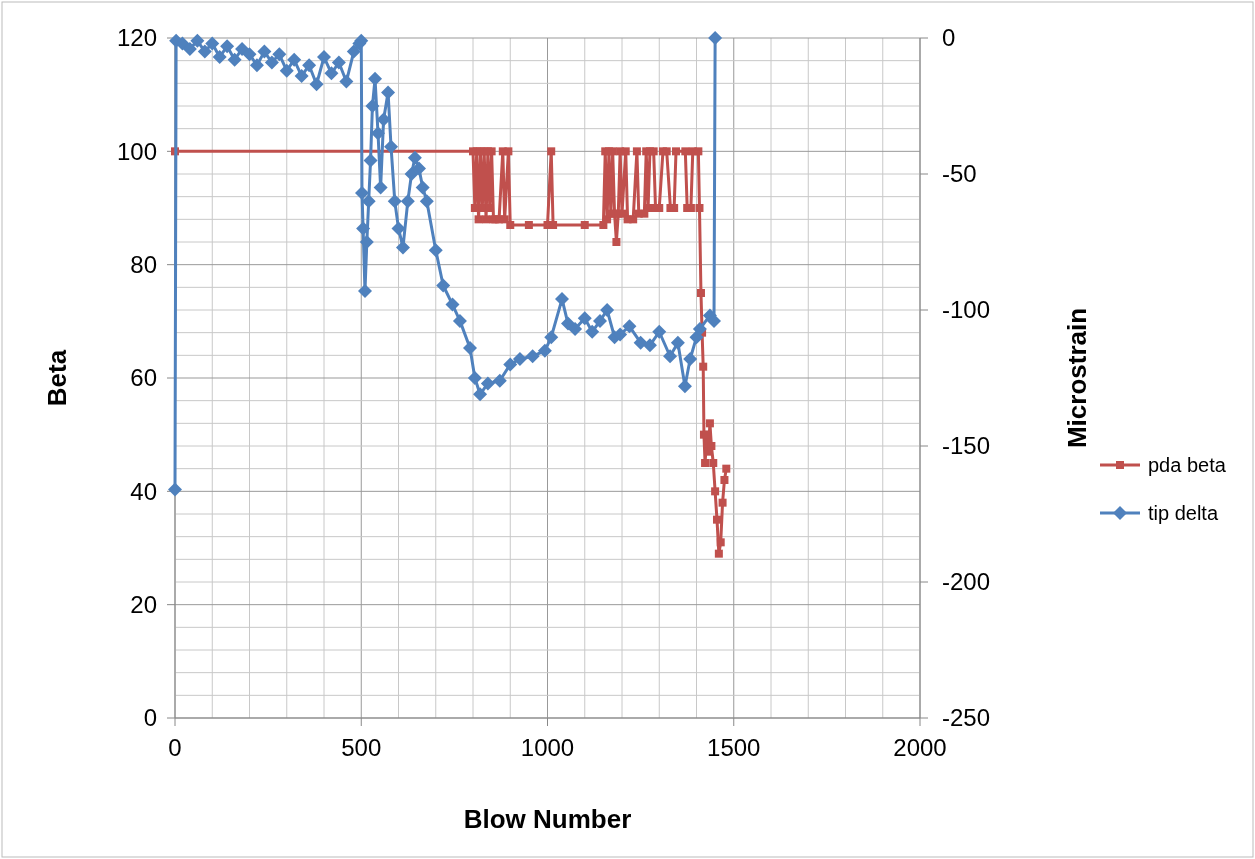 This screenshot has width=1255, height=859. I want to click on x-axis-title: Blow Number, so click(547, 819).